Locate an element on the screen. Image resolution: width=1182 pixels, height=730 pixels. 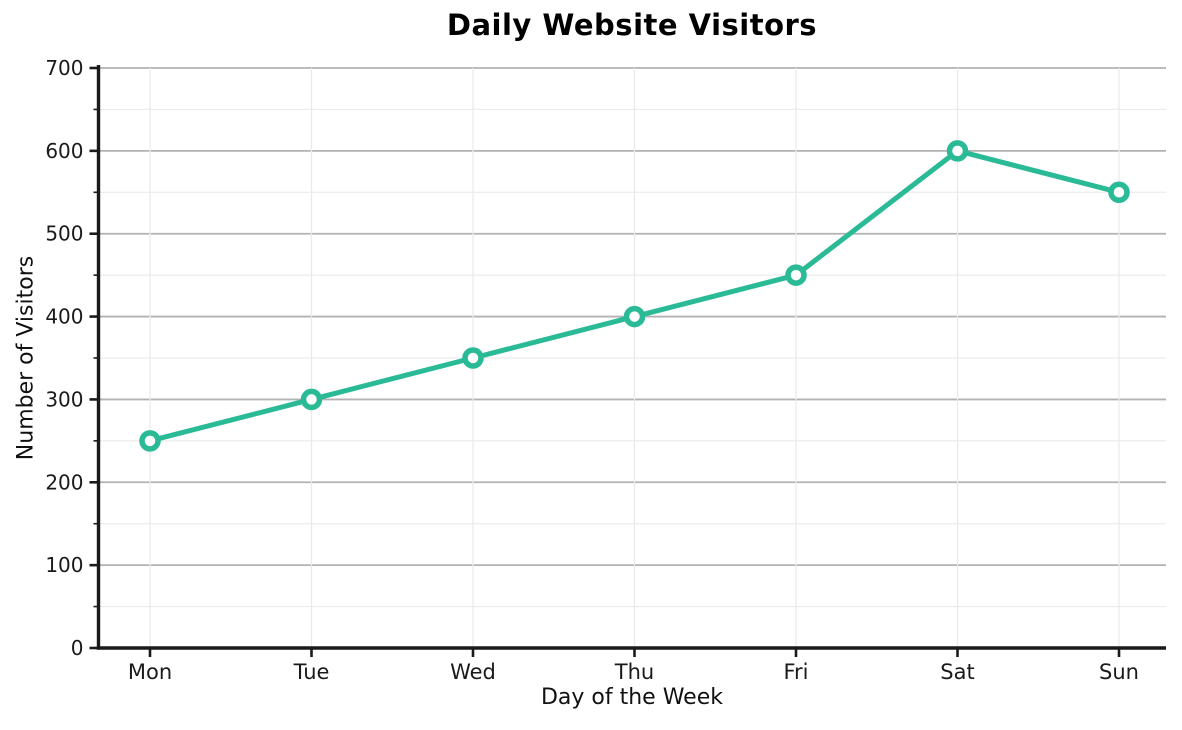
y-tick-label: 700 is located at coordinates (64, 68).